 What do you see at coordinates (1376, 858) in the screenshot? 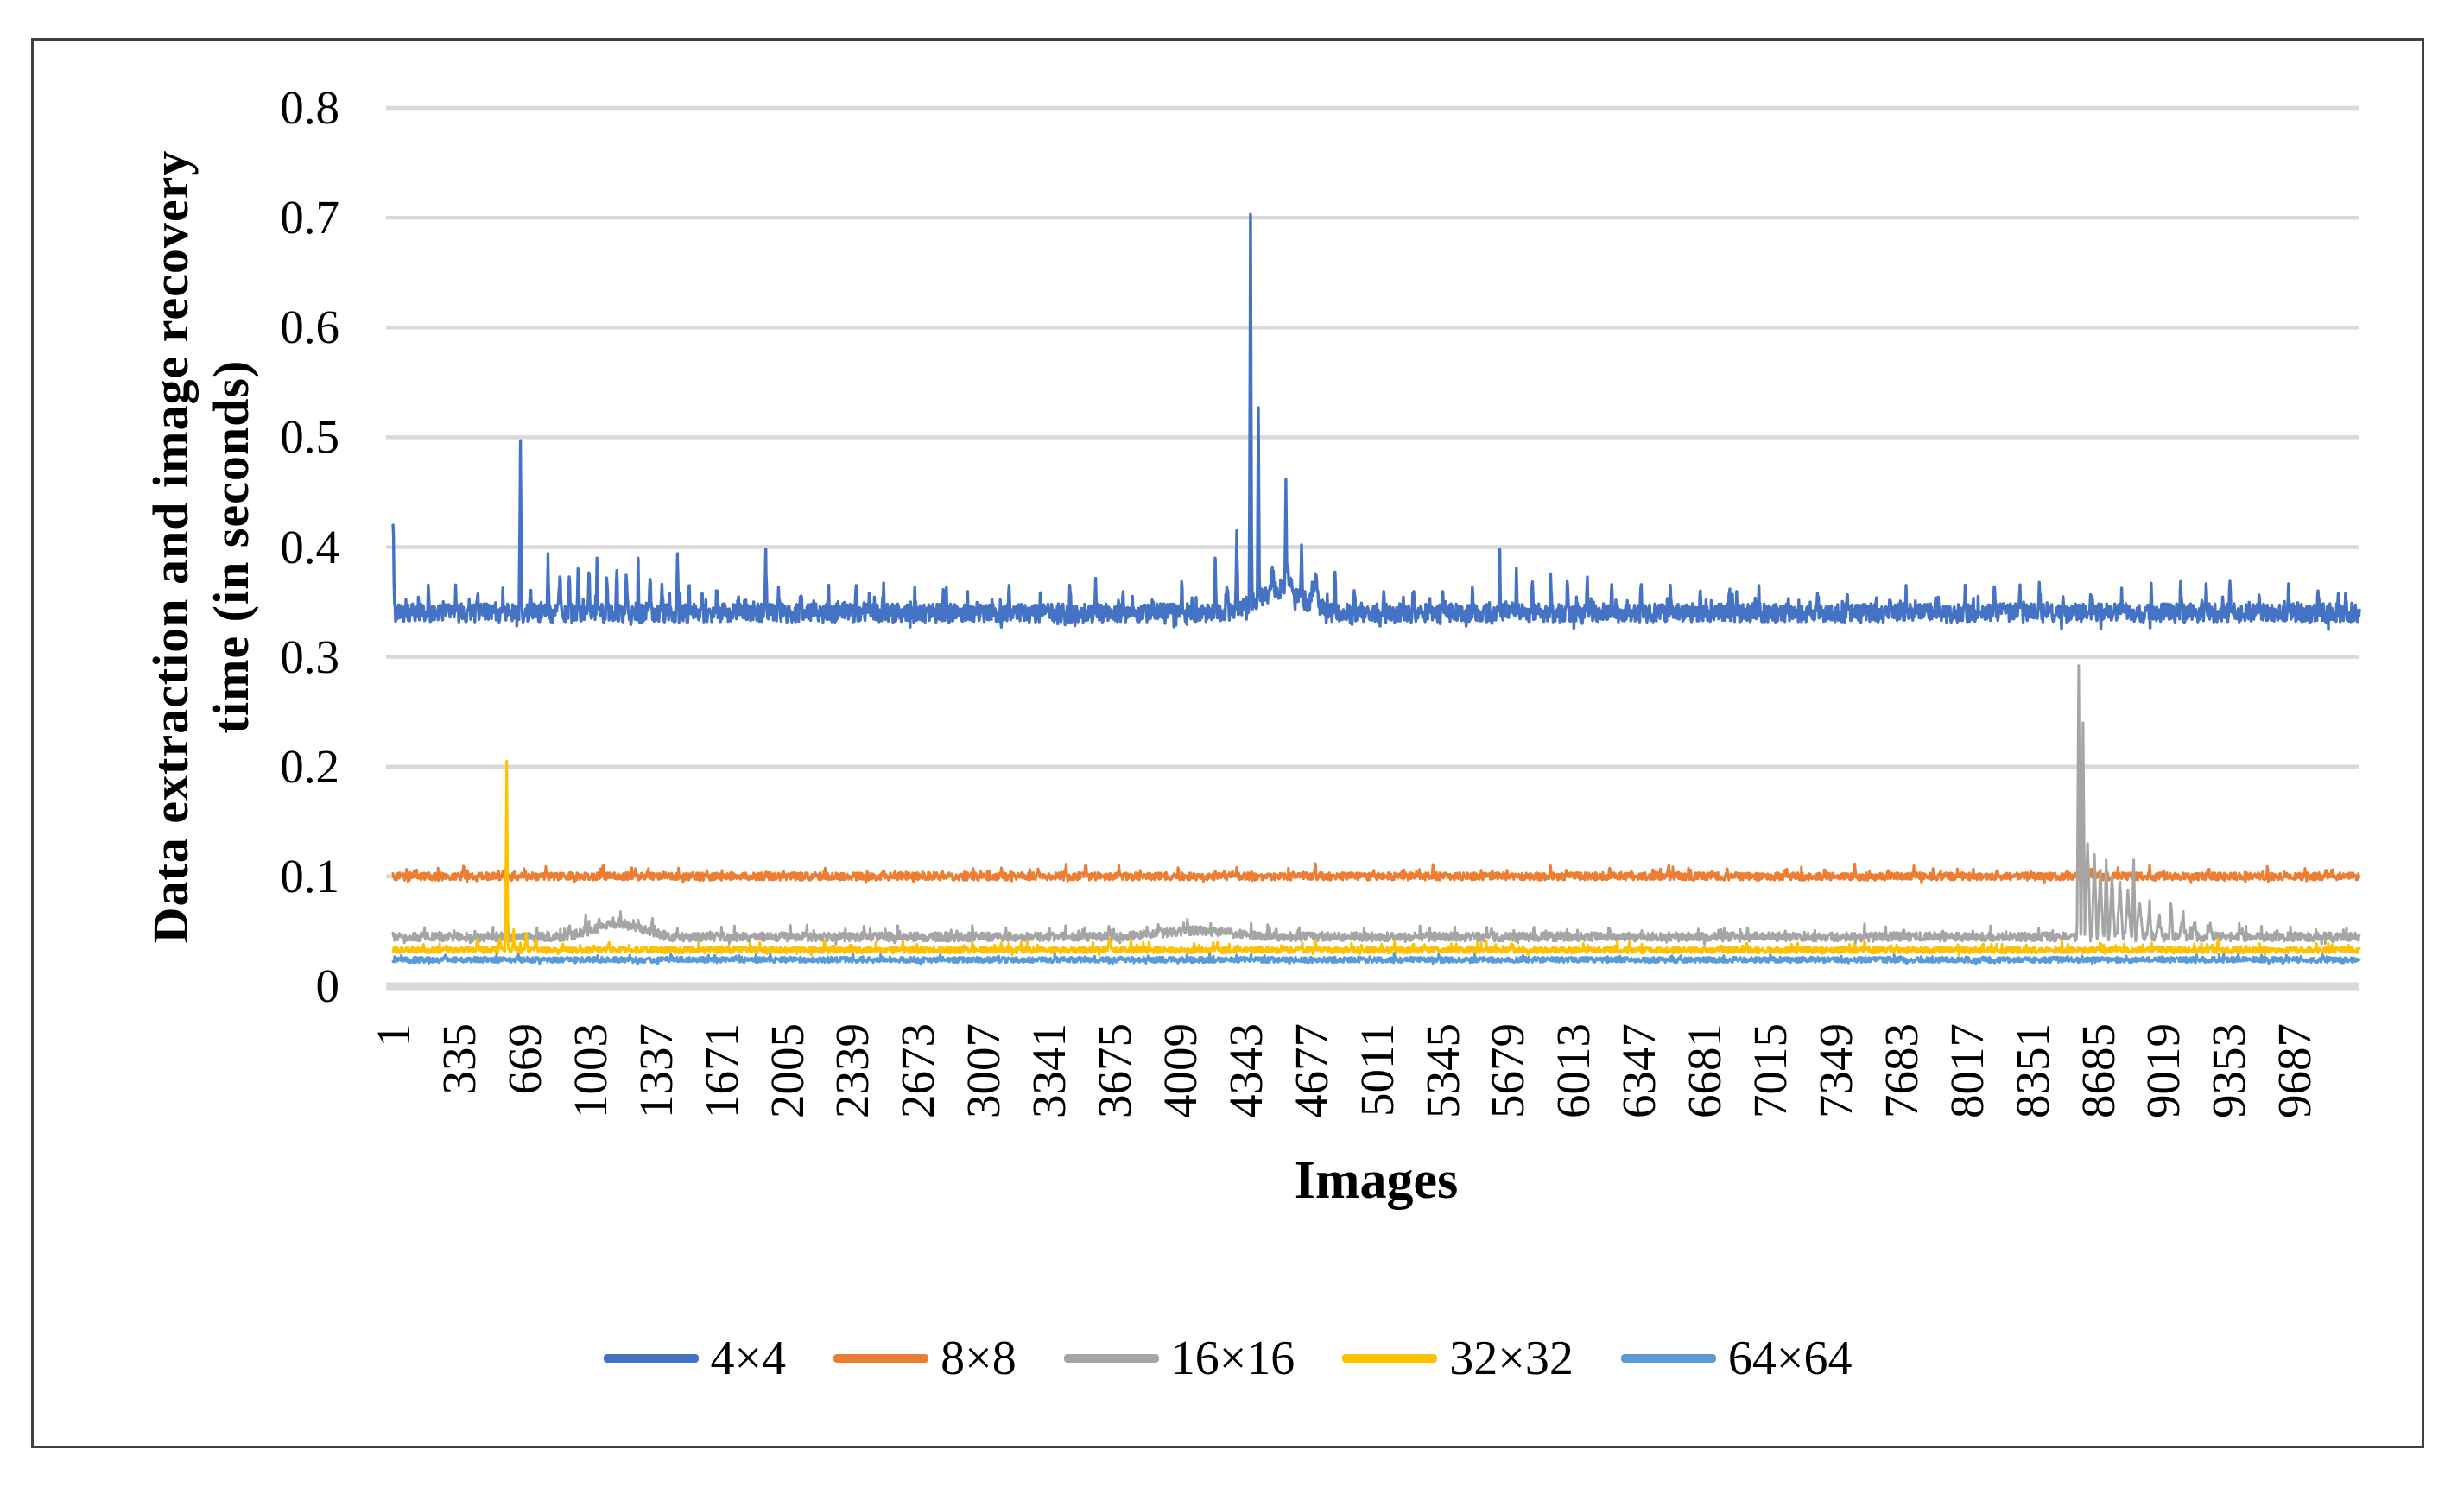
I see `series-line-32x32` at bounding box center [1376, 858].